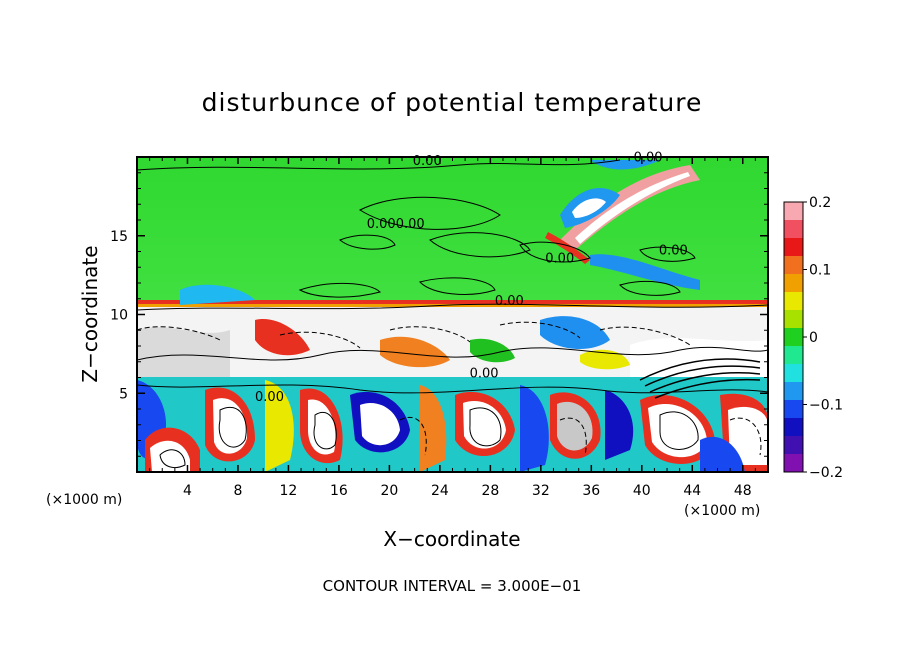 The width and height of the screenshot is (904, 654). Describe the element at coordinates (119, 316) in the screenshot. I see `y-tick-label: 10` at that location.